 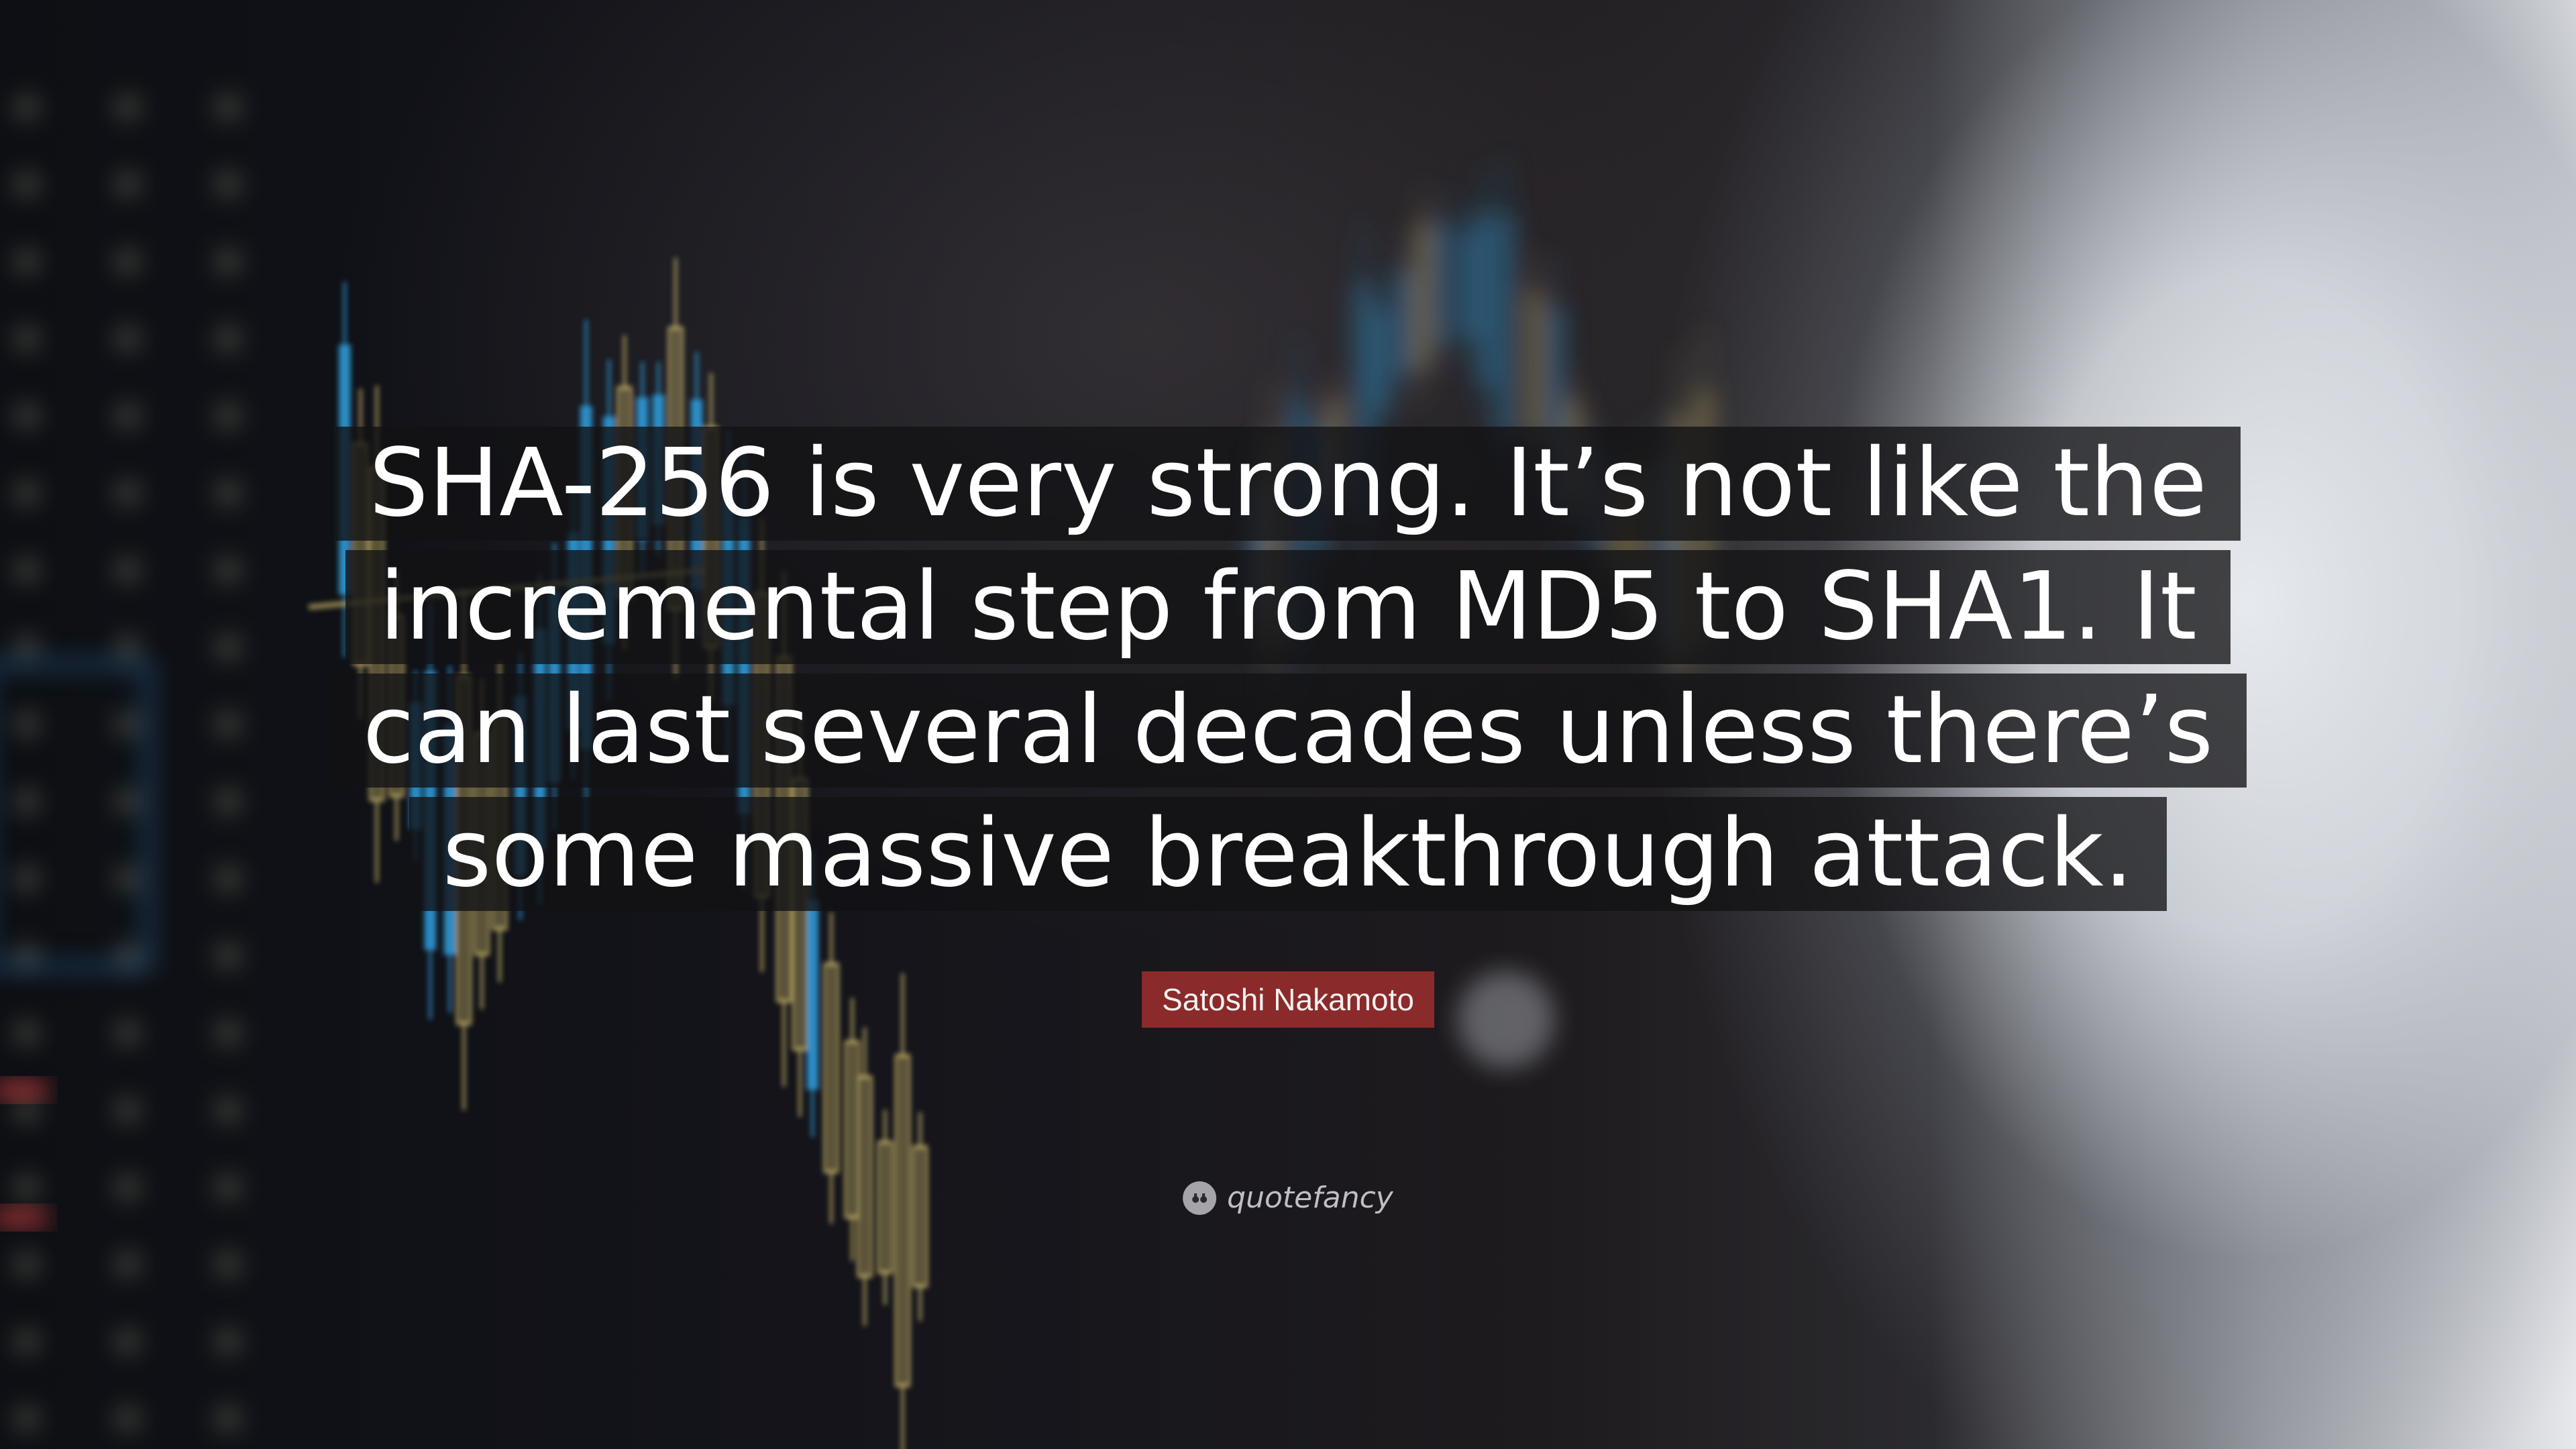 What do you see at coordinates (1288, 607) in the screenshot?
I see `quote-line: incremental step from MD5 to SHA1. It` at bounding box center [1288, 607].